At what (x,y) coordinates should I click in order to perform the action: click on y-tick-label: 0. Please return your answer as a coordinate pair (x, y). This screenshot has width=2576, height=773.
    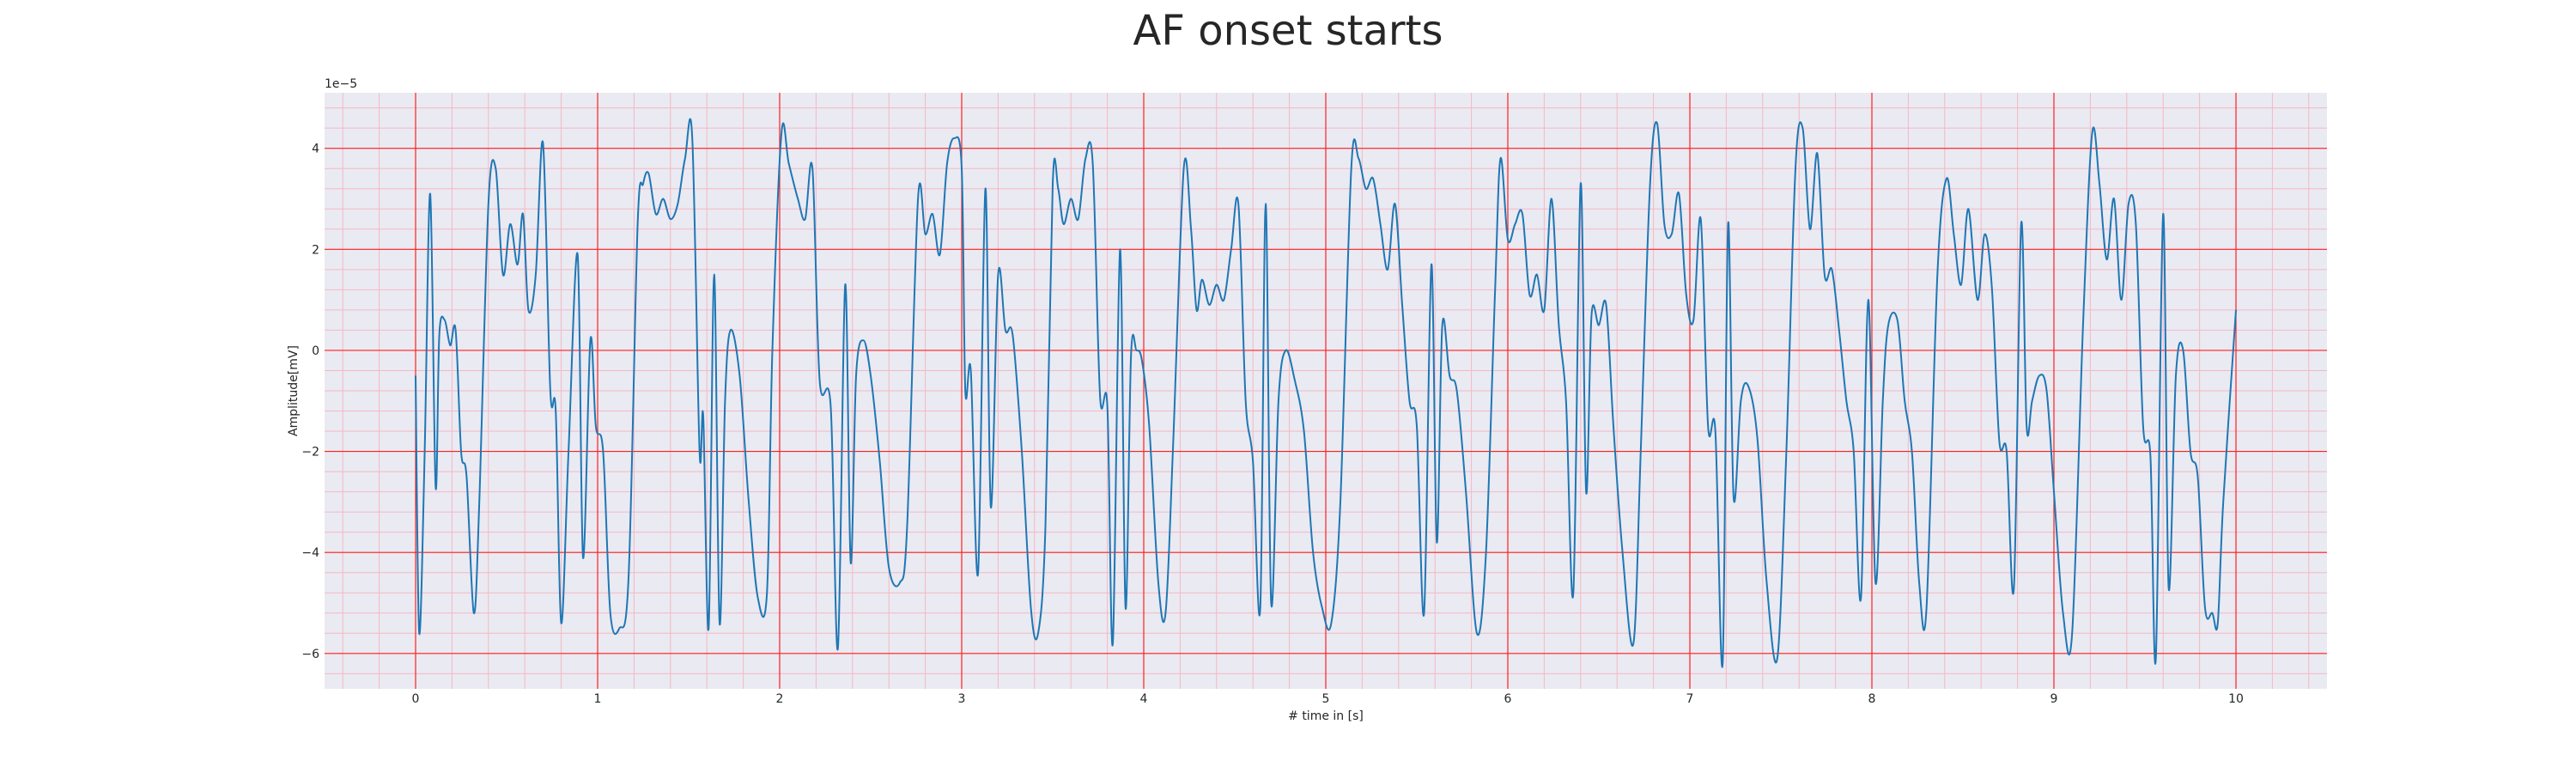
    Looking at the image, I should click on (315, 351).